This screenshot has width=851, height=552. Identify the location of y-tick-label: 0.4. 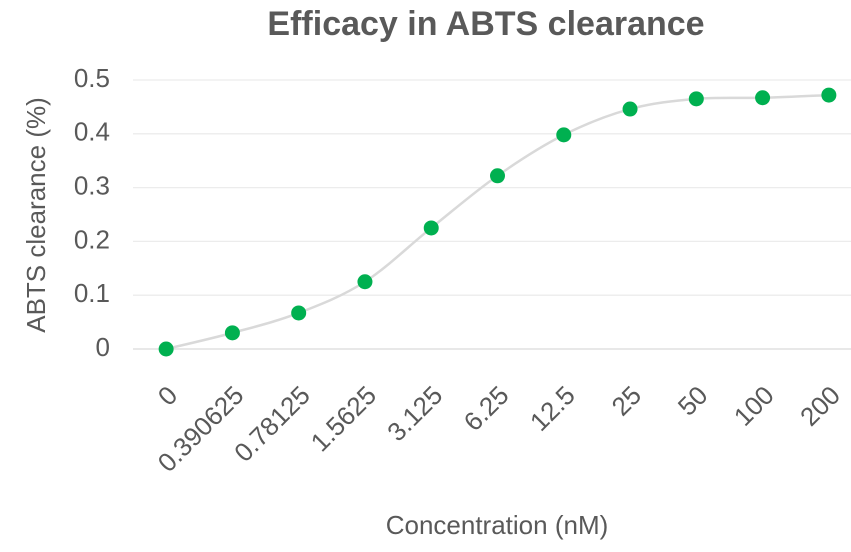
(92, 132).